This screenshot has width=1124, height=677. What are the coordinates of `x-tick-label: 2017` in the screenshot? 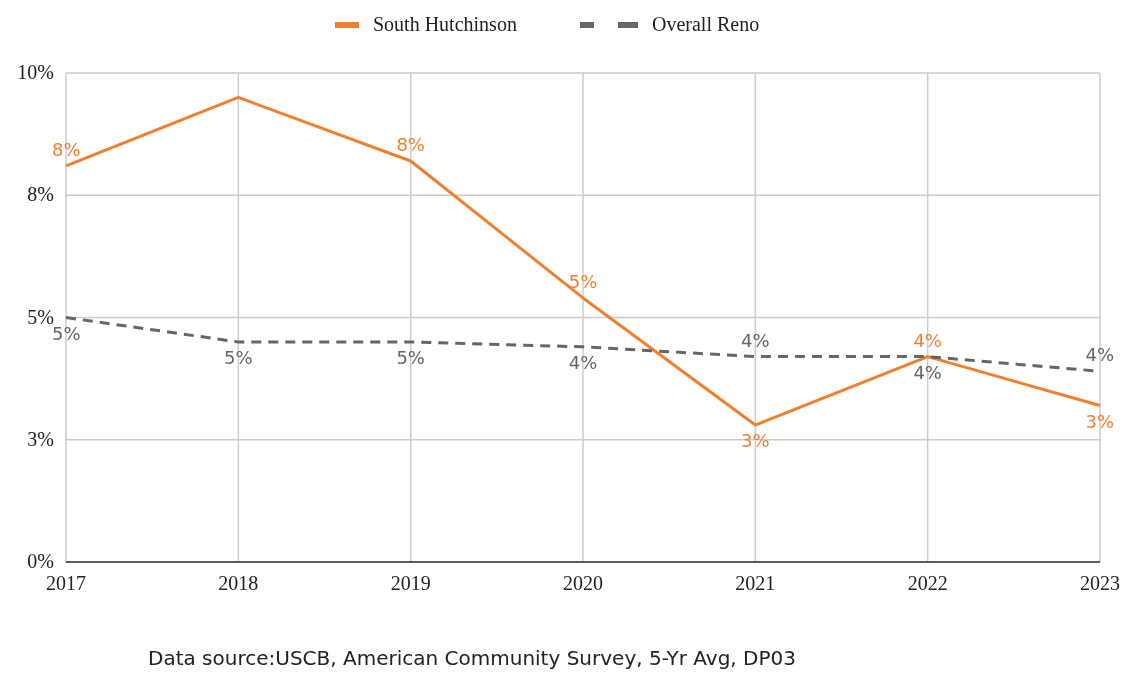 It's located at (66, 583).